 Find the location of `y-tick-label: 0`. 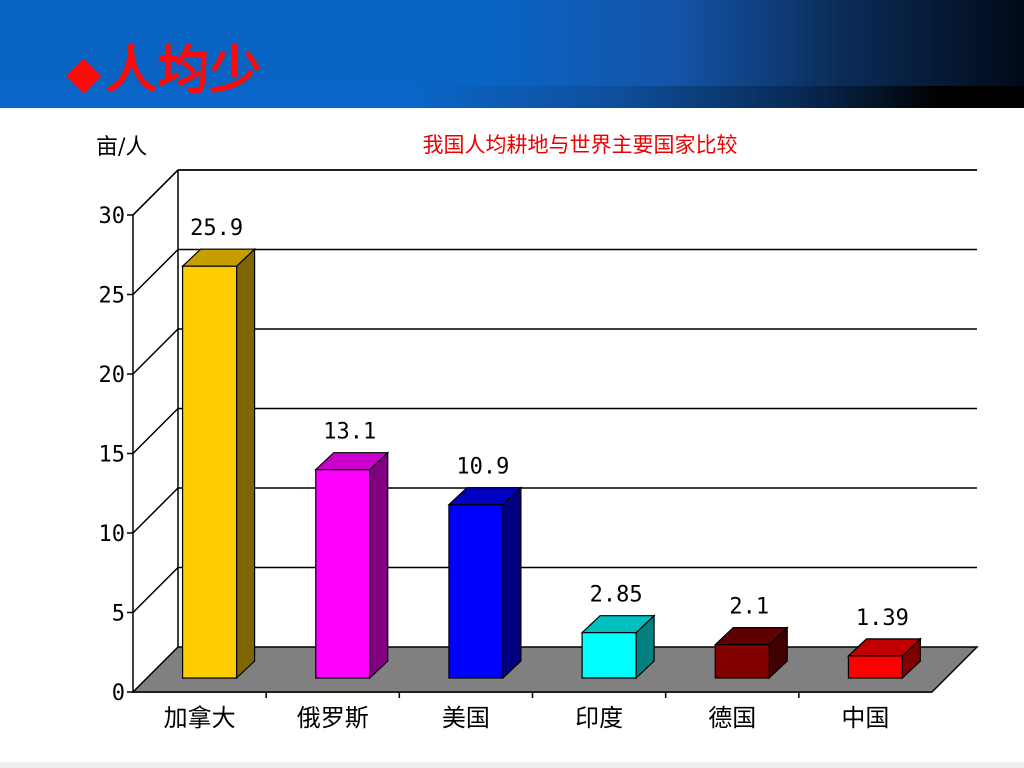

y-tick-label: 0 is located at coordinates (118, 693).